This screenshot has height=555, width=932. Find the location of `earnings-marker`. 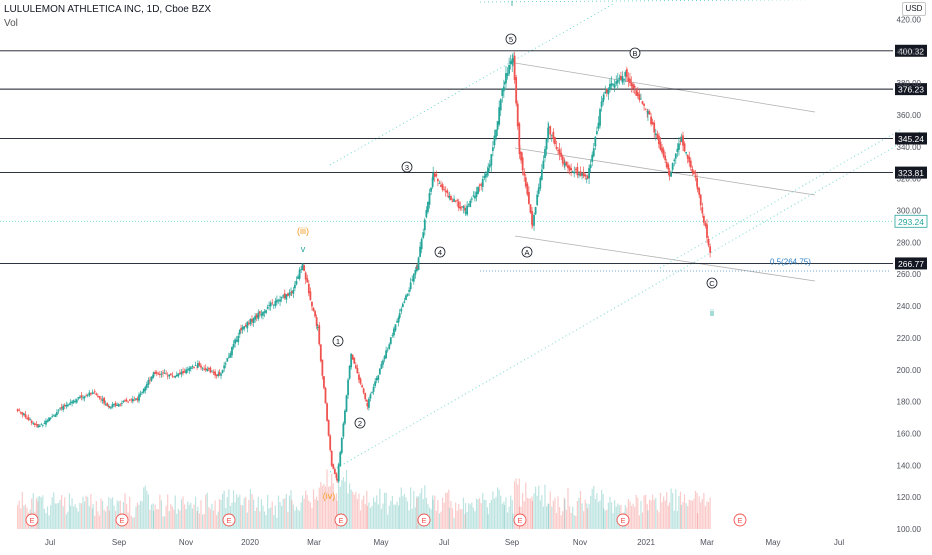

earnings-marker is located at coordinates (623, 520).